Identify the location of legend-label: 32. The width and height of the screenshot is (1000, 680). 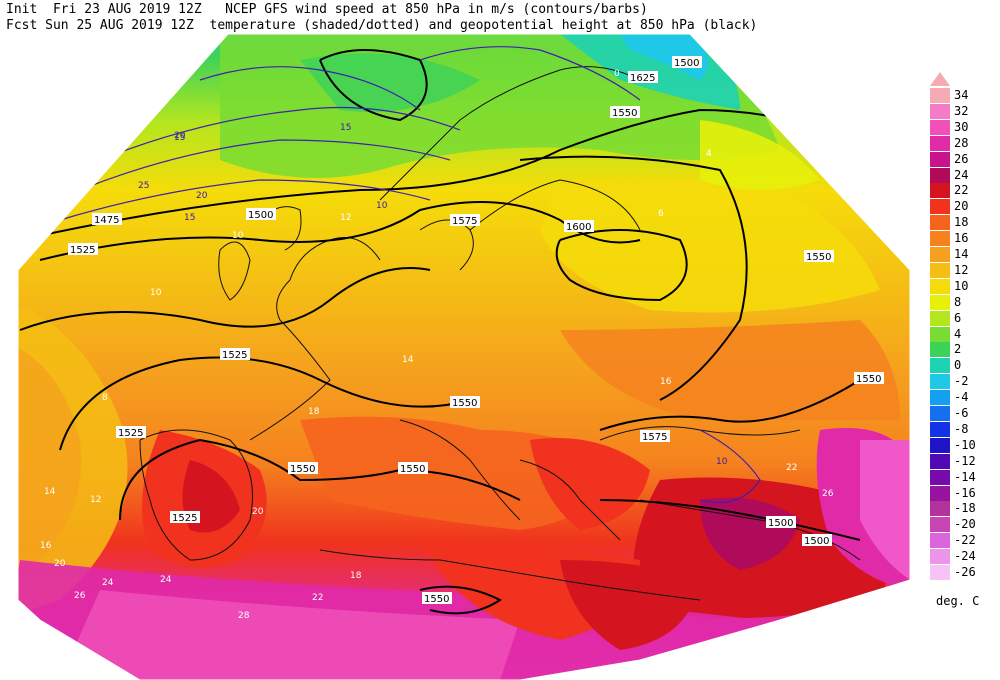
(961, 110).